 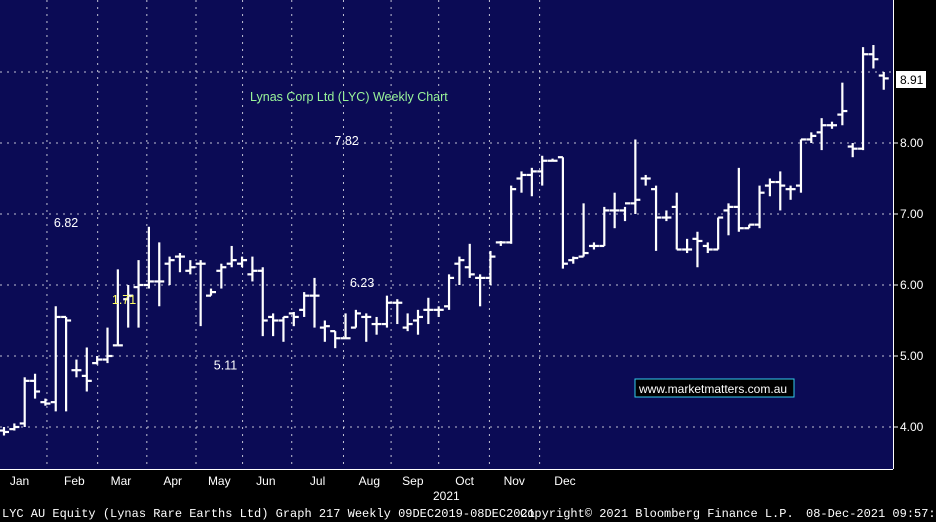 I want to click on x-axis-year-label: 2021, so click(x=446, y=496).